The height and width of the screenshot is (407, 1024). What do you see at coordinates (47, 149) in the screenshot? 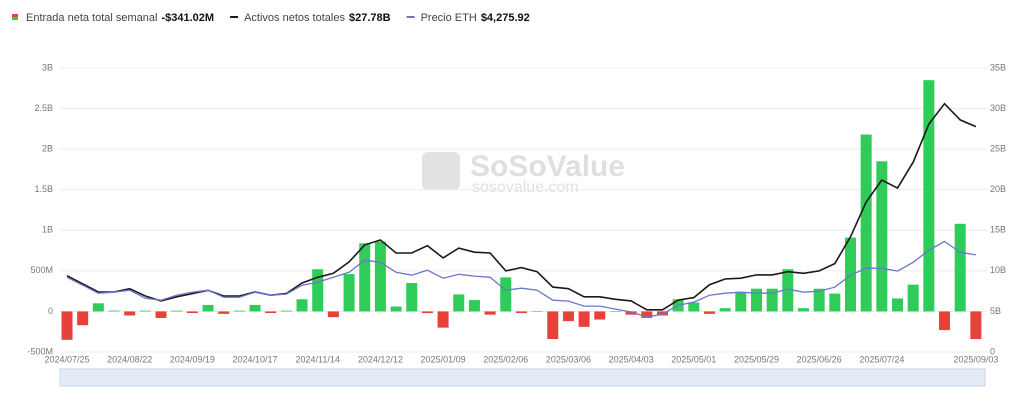
I see `y-tick-label: 2B` at bounding box center [47, 149].